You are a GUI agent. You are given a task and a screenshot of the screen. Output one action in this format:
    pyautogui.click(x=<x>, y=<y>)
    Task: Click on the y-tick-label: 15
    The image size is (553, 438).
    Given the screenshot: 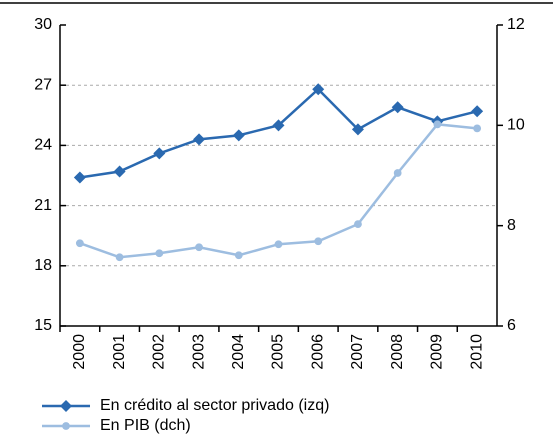 What is the action you would take?
    pyautogui.click(x=43, y=325)
    